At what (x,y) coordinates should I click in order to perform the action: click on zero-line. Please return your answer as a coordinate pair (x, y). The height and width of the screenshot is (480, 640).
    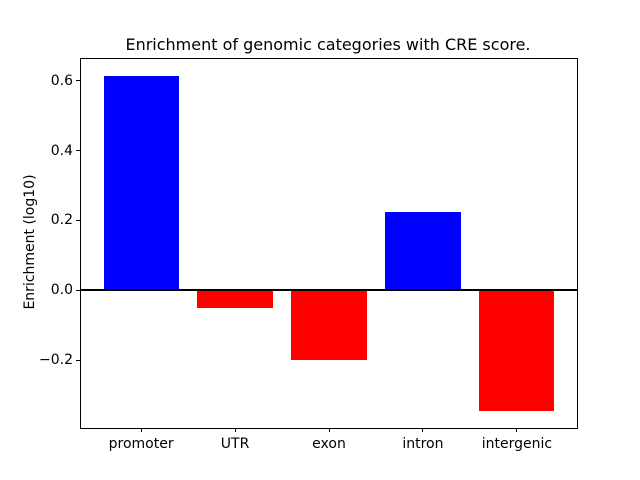
    Looking at the image, I should click on (329, 290).